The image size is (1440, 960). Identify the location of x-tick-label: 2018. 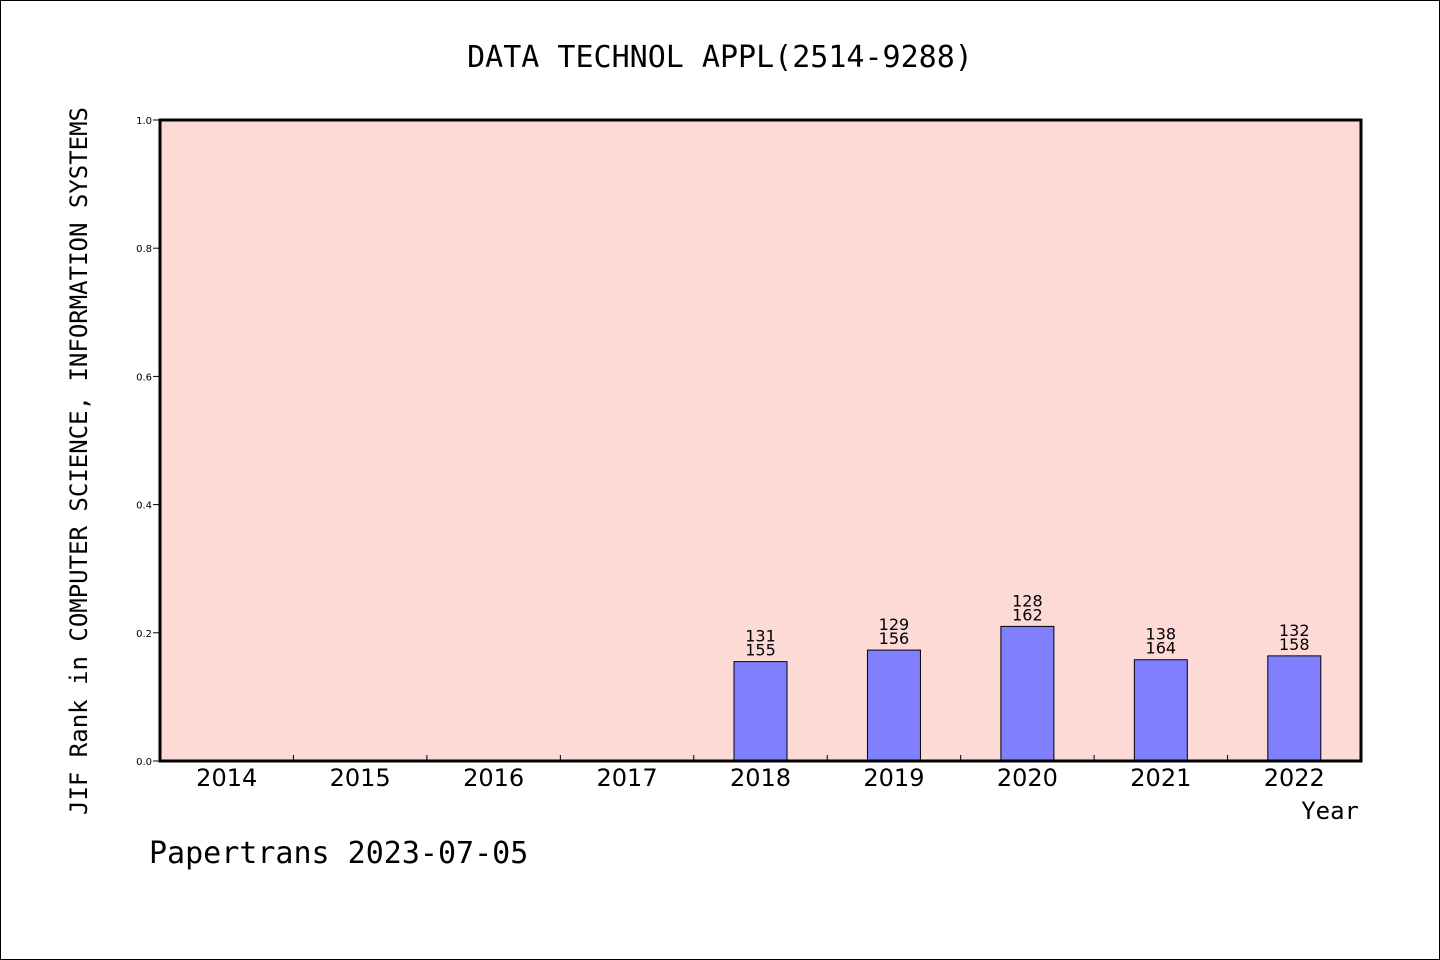
(760, 778).